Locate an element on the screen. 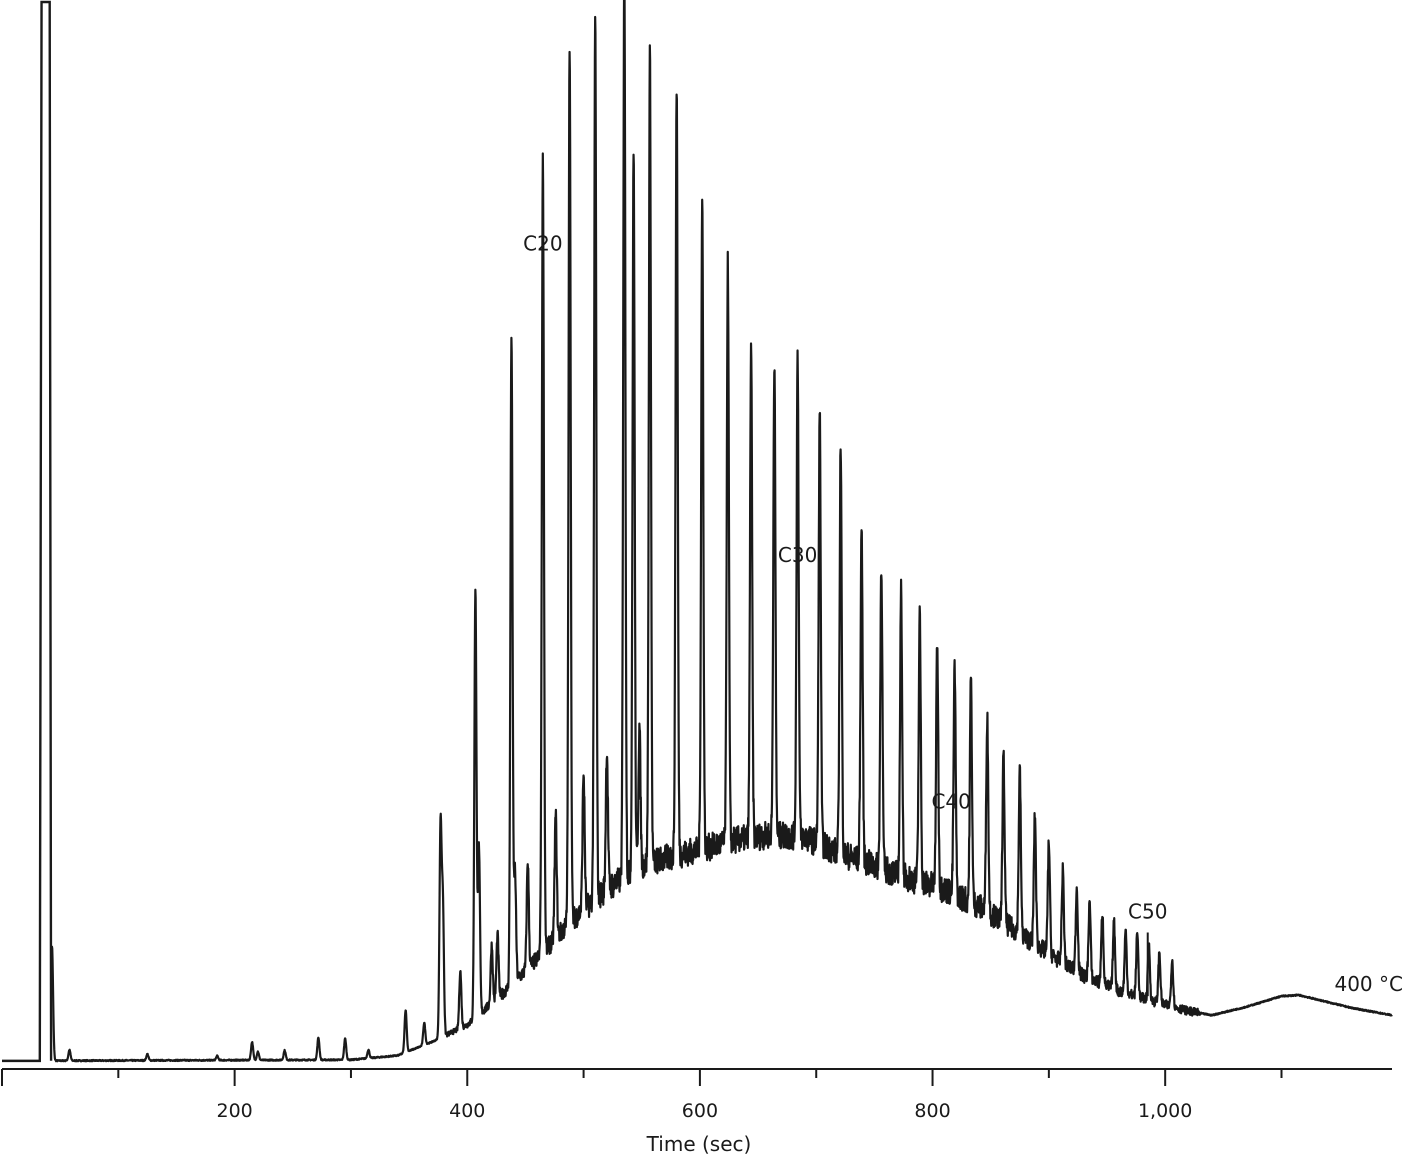 The image size is (1405, 1172). x-tick-label: 800 is located at coordinates (932, 1111).